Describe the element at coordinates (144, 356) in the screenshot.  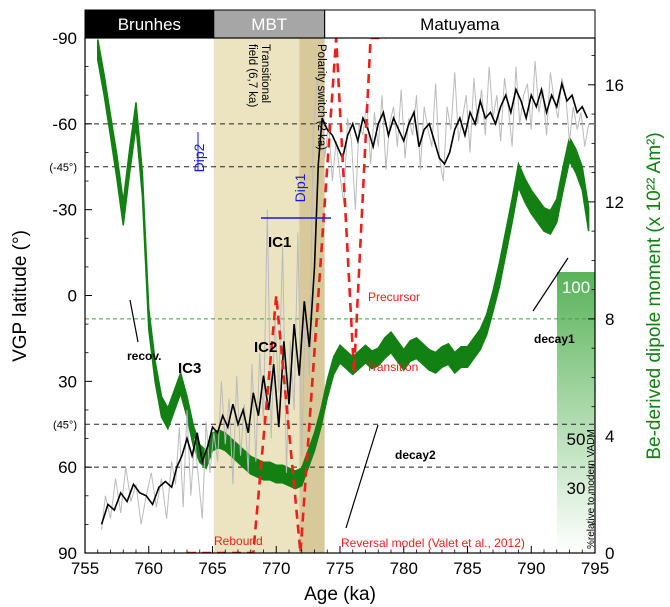
I see `recov-label: recov.` at that location.